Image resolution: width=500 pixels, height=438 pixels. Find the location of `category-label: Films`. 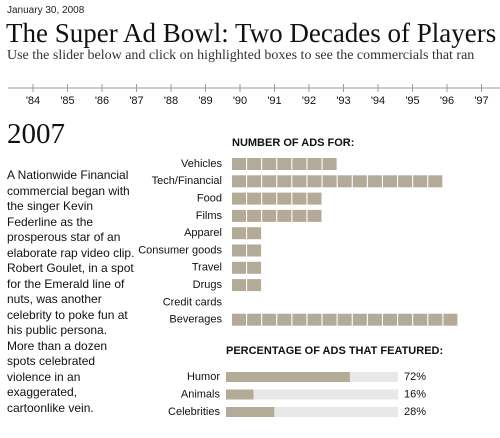

category-label: Films is located at coordinates (209, 216).